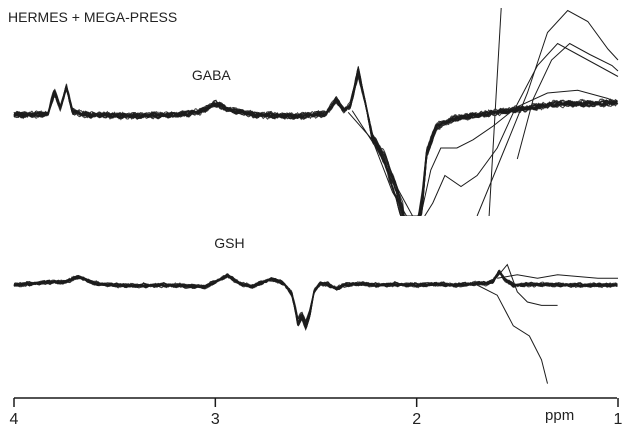  I want to click on x-axis-label: ppm, so click(559, 415).